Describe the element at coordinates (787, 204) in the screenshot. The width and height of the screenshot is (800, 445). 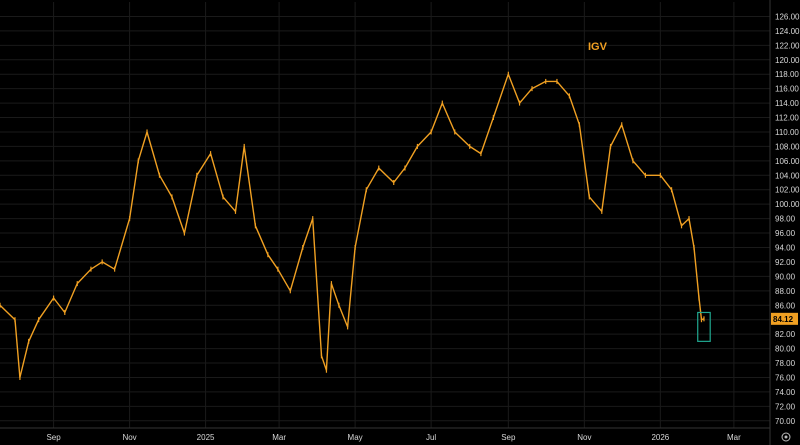
I see `y-tick-label: 100.00` at that location.